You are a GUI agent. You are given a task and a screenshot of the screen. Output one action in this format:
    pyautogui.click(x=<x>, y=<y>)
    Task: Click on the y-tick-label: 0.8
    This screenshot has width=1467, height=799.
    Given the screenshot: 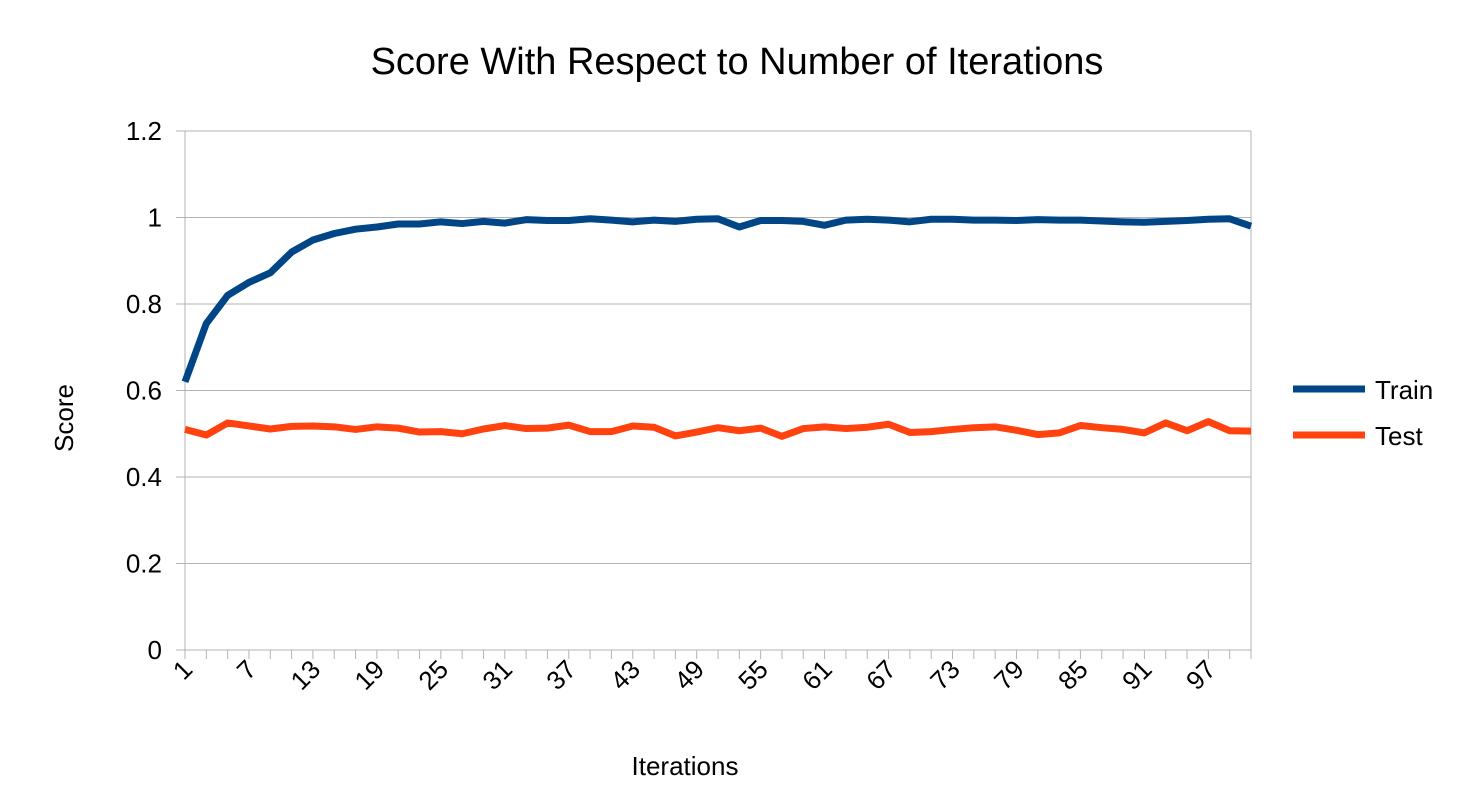 What is the action you would take?
    pyautogui.click(x=144, y=304)
    